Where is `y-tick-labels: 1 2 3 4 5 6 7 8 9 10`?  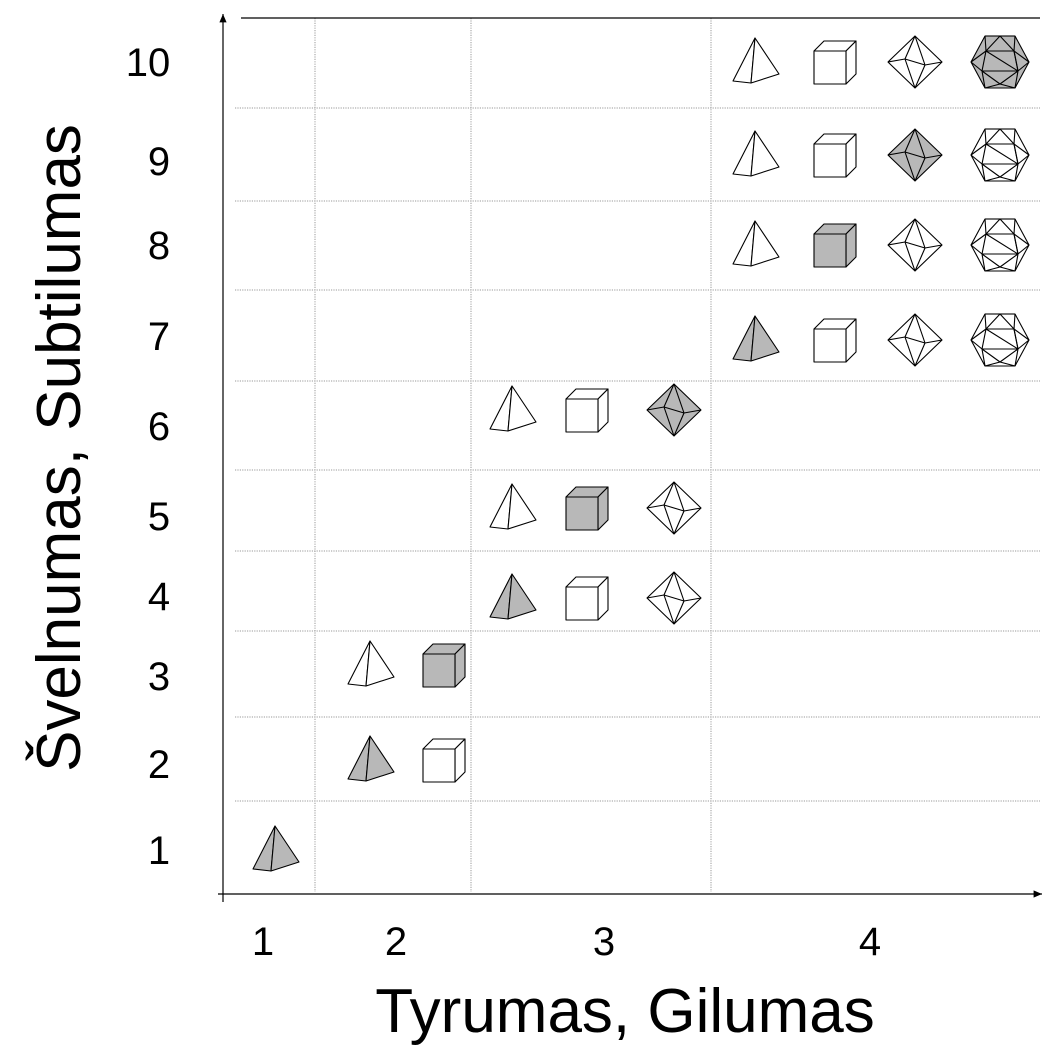 y-tick-labels: 1 2 3 4 5 6 7 8 9 10 is located at coordinates (148, 457).